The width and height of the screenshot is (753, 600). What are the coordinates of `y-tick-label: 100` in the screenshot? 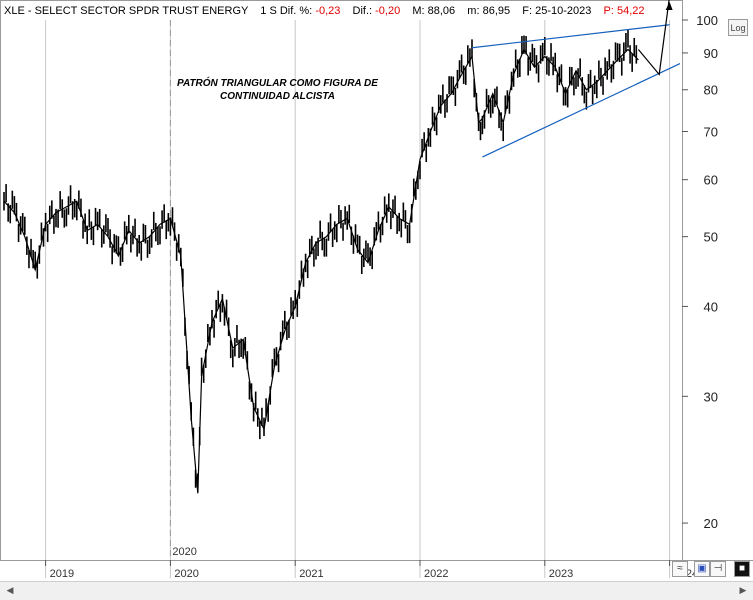 It's located at (707, 20).